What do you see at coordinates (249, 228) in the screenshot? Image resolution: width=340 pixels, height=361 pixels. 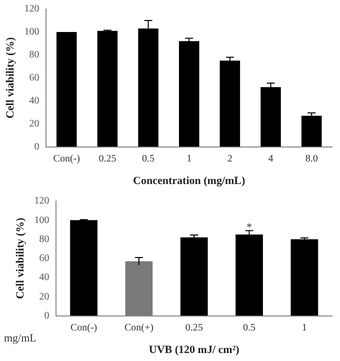 I see `annotation: *` at bounding box center [249, 228].